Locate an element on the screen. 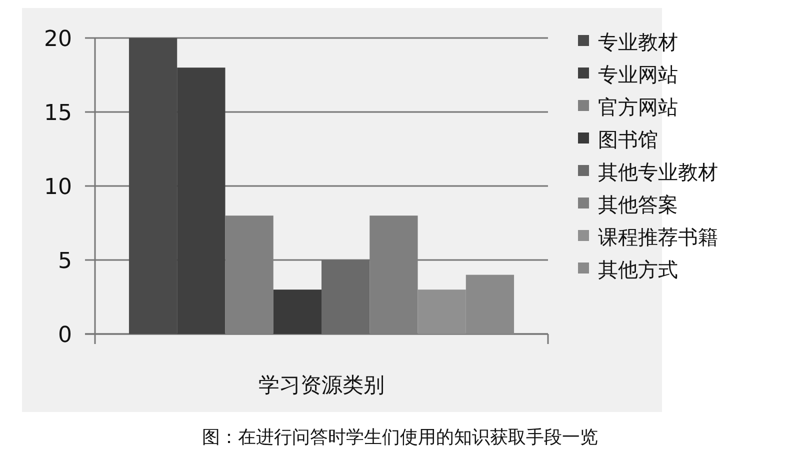 This screenshot has height=450, width=800. x-tick-label: 学习资源类别 is located at coordinates (321, 385).